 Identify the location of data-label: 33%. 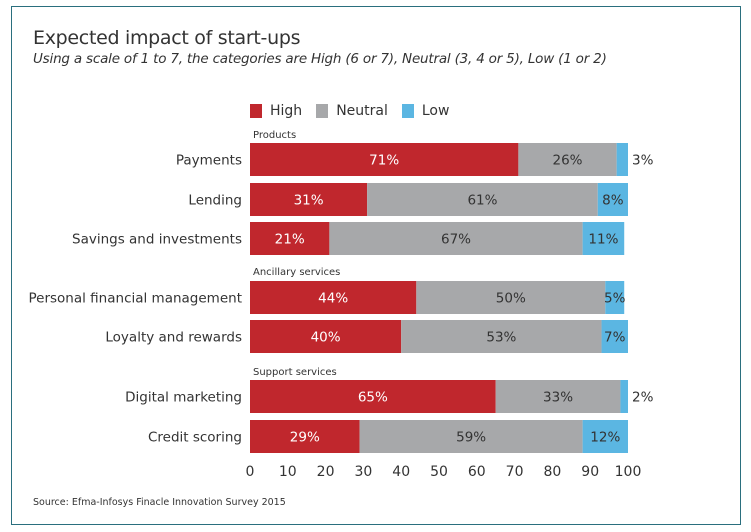
(558, 398).